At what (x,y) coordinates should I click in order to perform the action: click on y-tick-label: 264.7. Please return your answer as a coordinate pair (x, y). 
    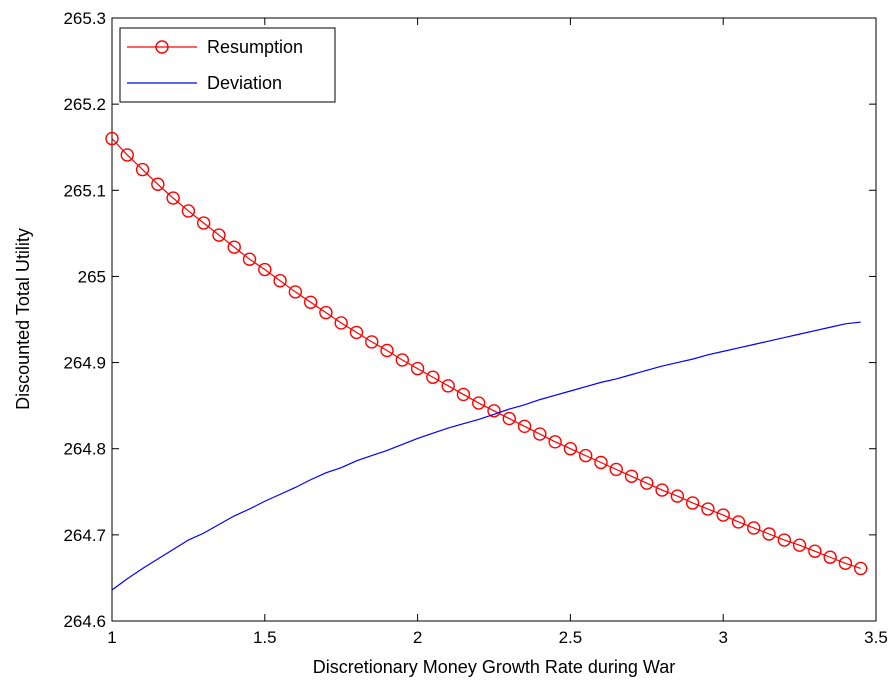
    Looking at the image, I should click on (84, 535).